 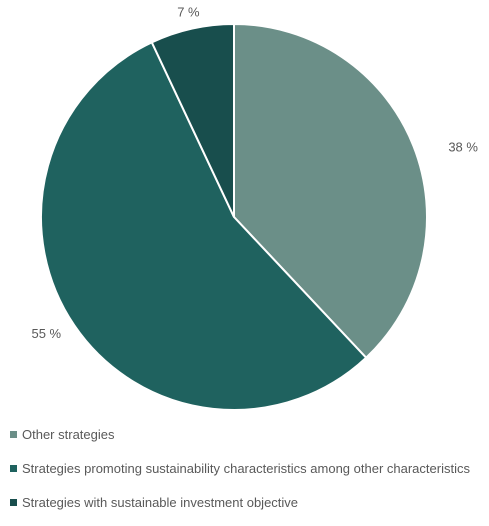 What do you see at coordinates (188, 11) in the screenshot?
I see `data-label-sustainable-objective: 7 %` at bounding box center [188, 11].